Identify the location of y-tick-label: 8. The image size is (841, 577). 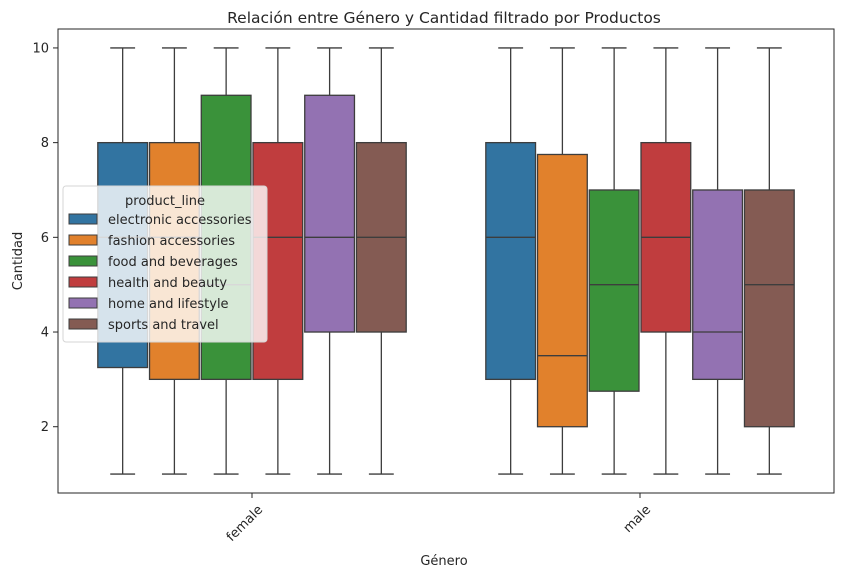
(45, 143).